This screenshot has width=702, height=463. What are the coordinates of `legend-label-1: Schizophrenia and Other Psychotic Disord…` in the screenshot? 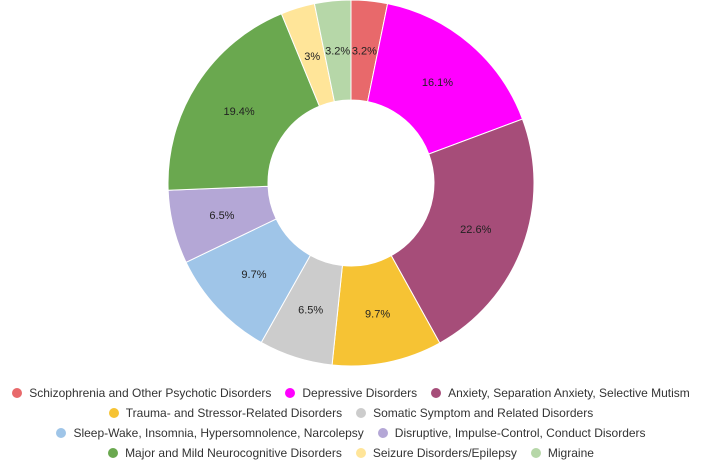 It's located at (150, 393).